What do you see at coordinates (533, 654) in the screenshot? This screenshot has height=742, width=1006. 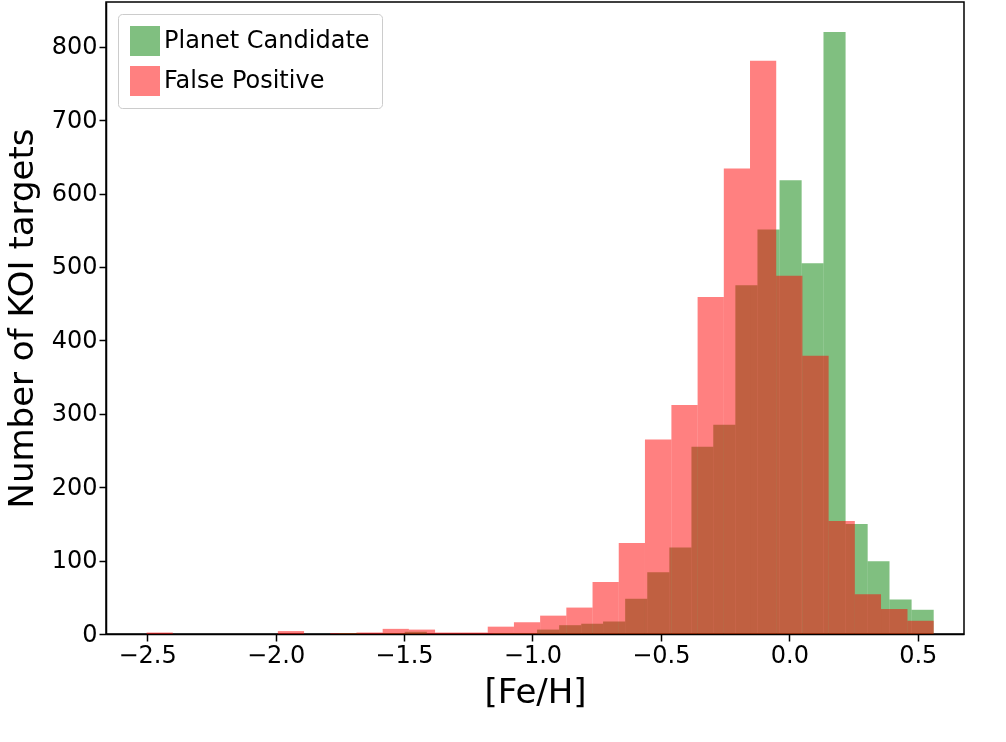 I see `x-tick-label: −1.0` at bounding box center [533, 654].